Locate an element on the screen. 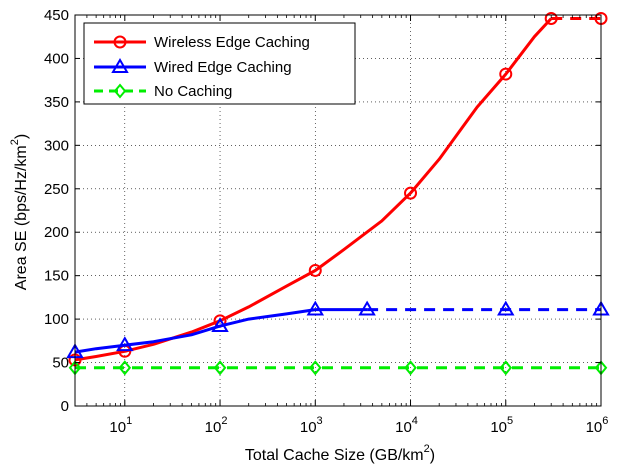 The image size is (622, 470). series-line is located at coordinates (221, 331).